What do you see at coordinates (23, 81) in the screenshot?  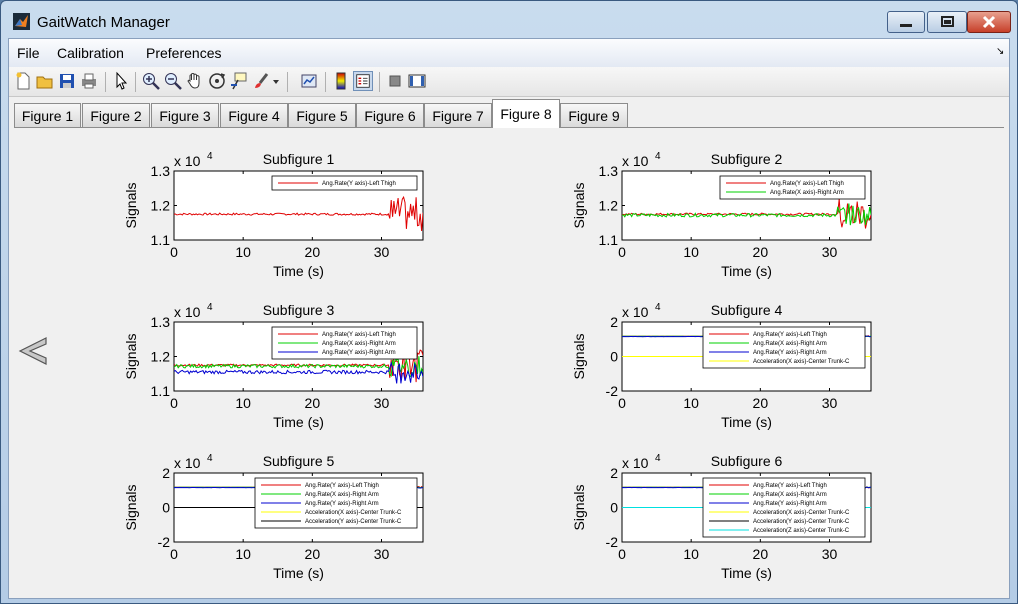 I see `new-figure-icon` at bounding box center [23, 81].